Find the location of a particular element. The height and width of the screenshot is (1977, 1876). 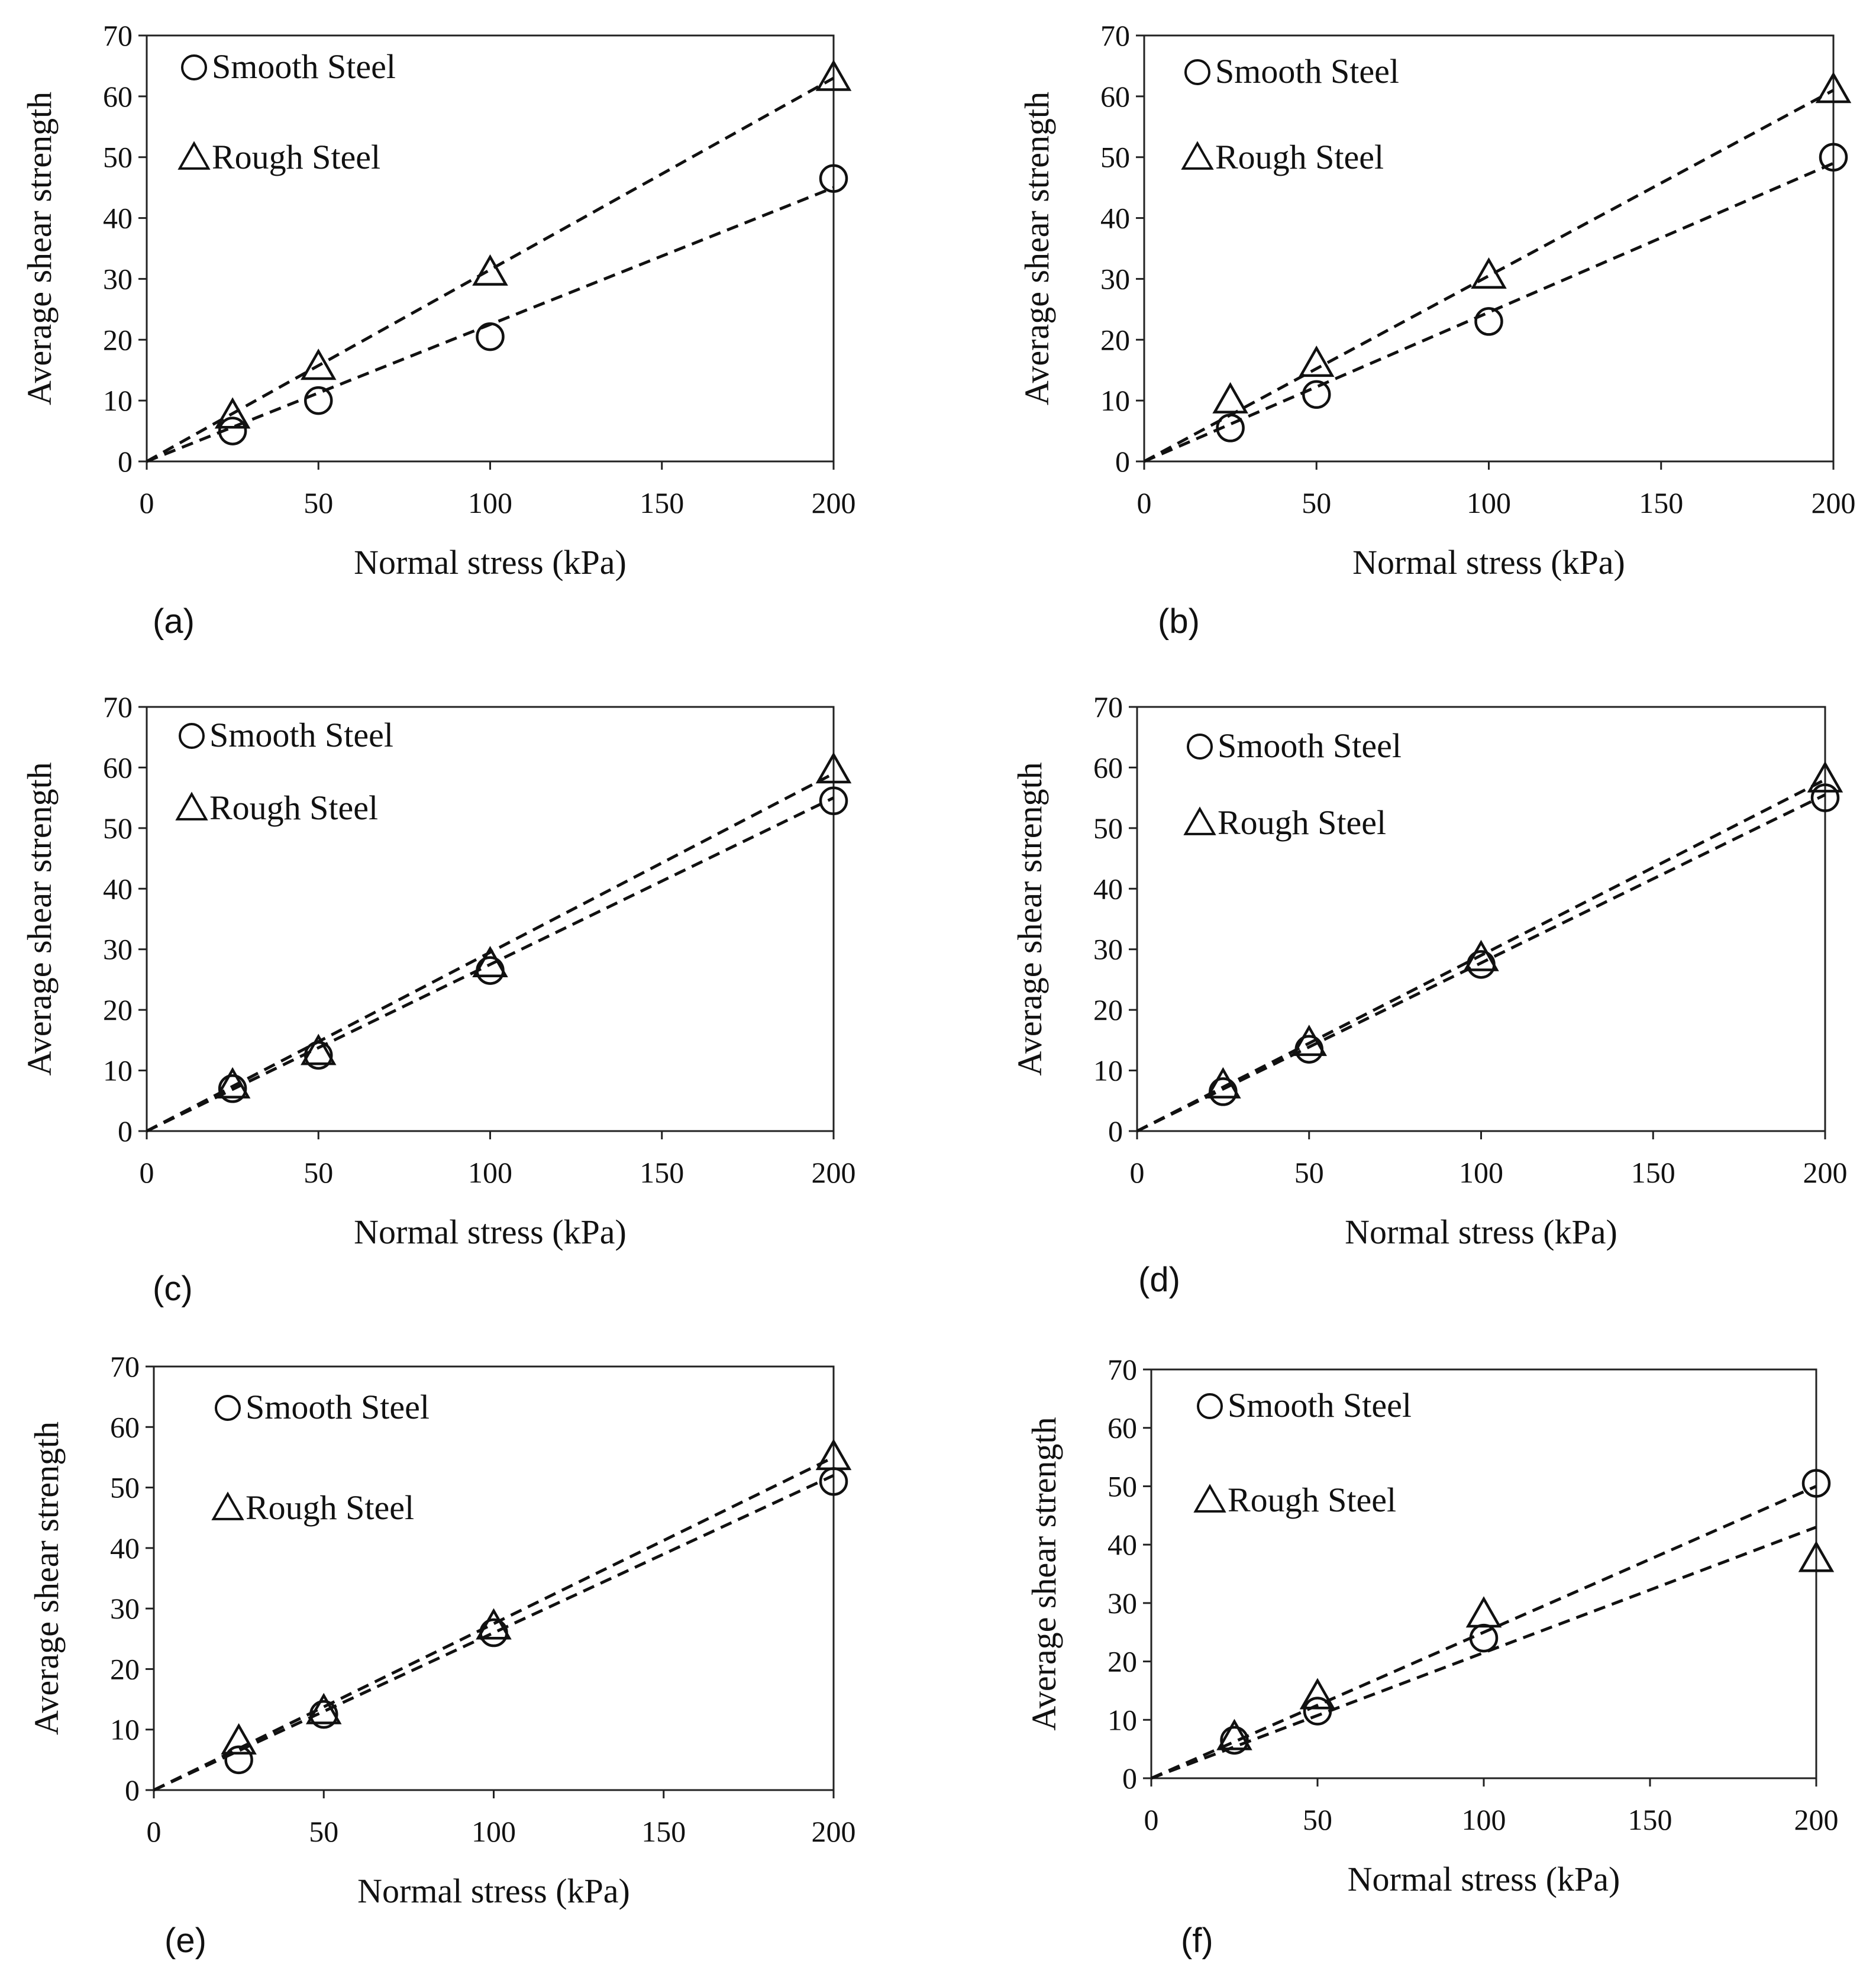

y-tick-label: 0 is located at coordinates (1122, 461).